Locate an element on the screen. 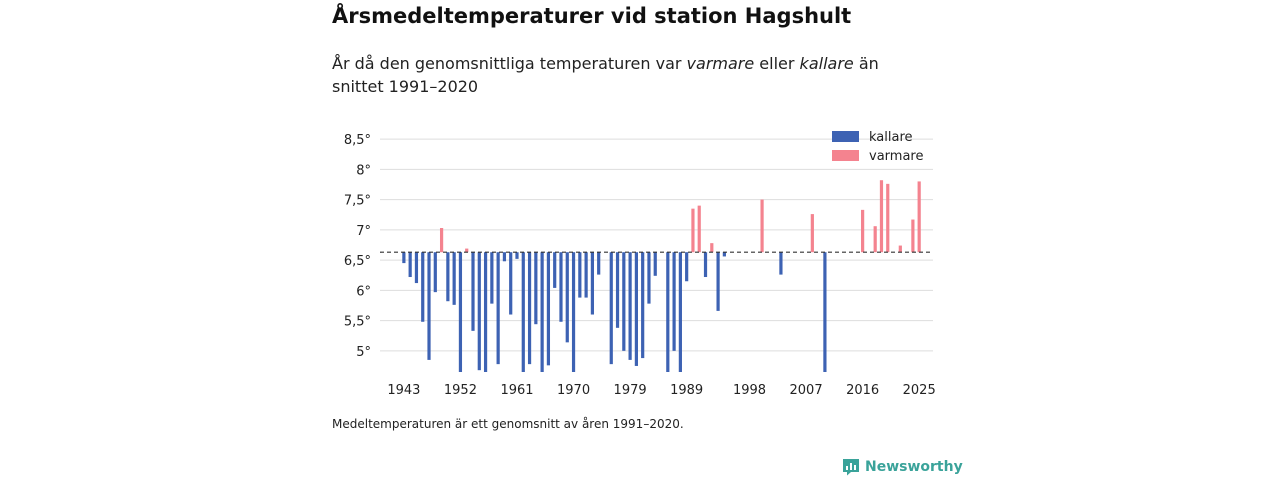 Image resolution: width=1280 pixels, height=480 pixels. bar-1964 is located at coordinates (536, 288).